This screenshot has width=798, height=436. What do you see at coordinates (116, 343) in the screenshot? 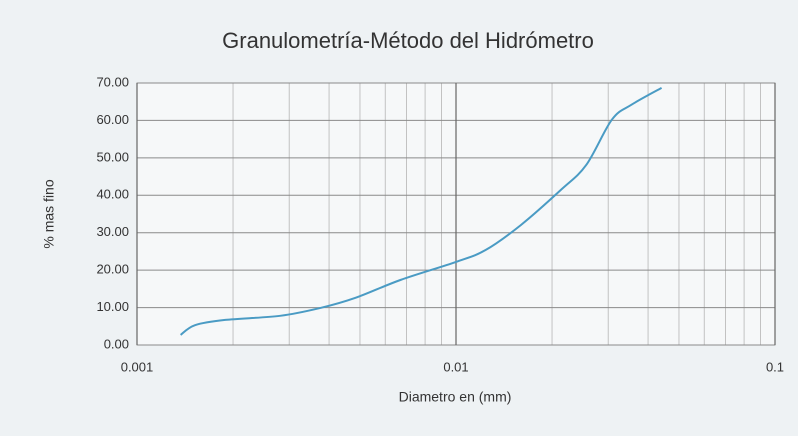
I see `y-tick-label: 0.00` at bounding box center [116, 343].